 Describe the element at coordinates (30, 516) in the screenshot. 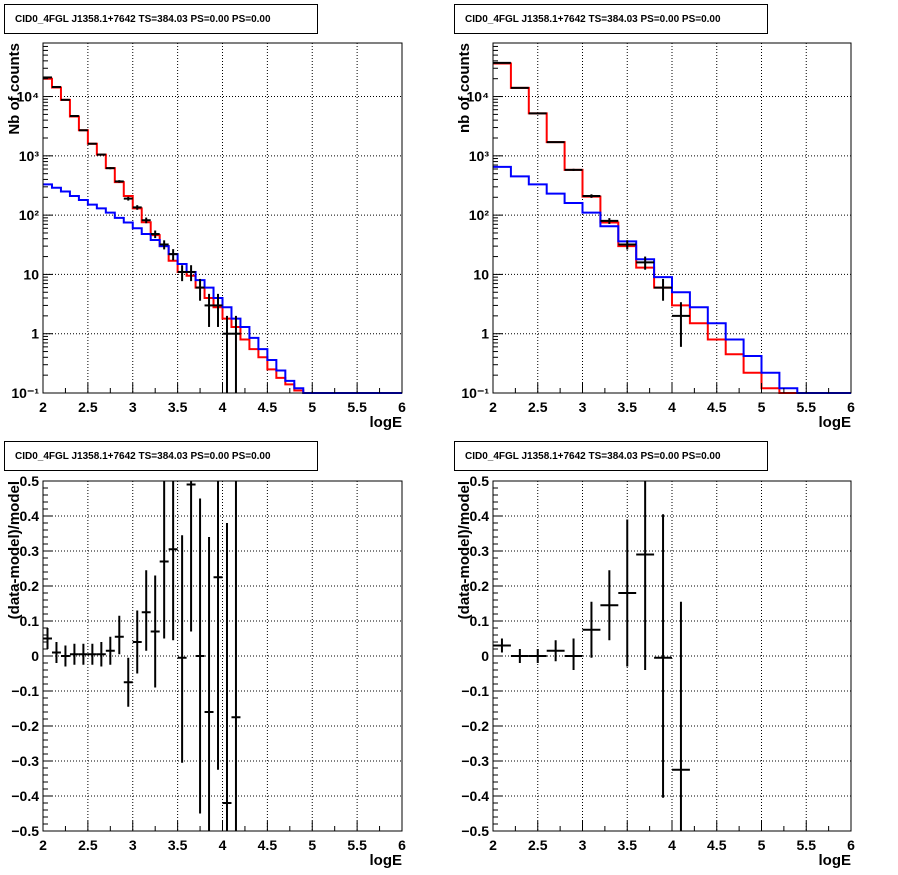

I see `y-tick-label: 0.4` at that location.